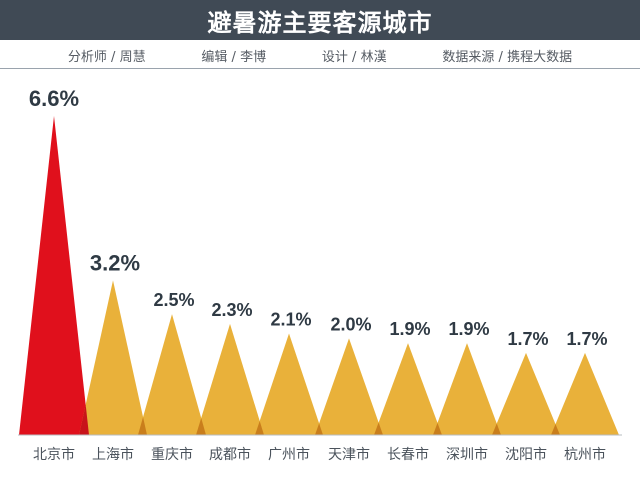 This screenshot has width=640, height=489. Describe the element at coordinates (289, 454) in the screenshot. I see `category-label-5: 广州市` at that location.